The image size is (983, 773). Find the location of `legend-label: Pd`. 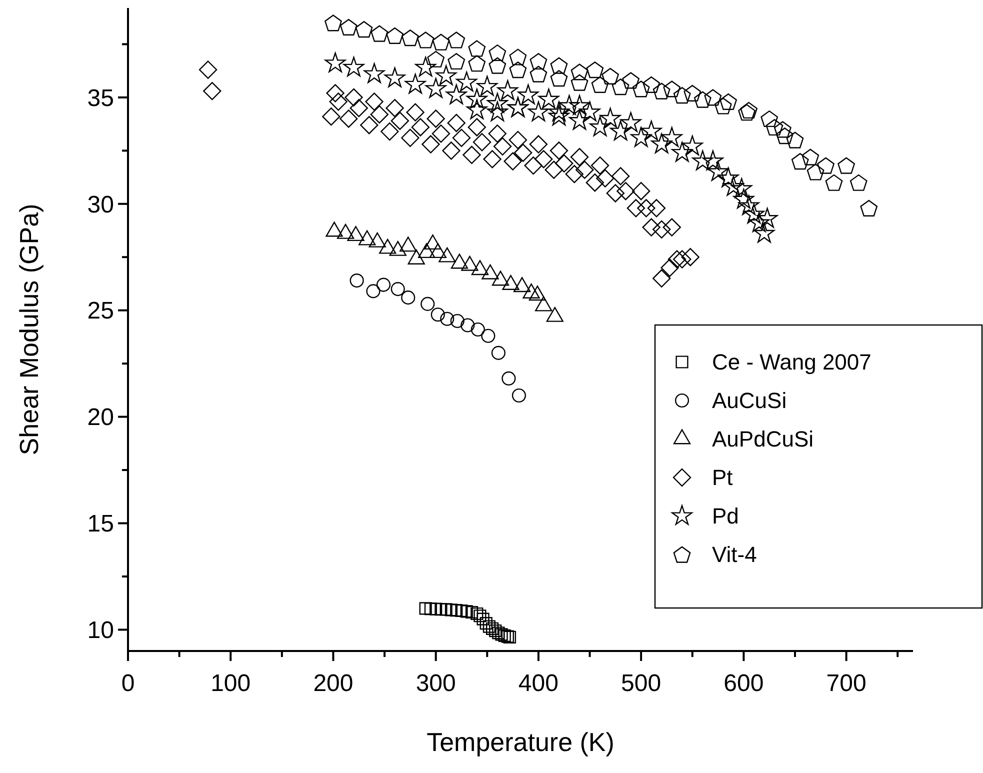

legend-label: Pd is located at coordinates (725, 516).